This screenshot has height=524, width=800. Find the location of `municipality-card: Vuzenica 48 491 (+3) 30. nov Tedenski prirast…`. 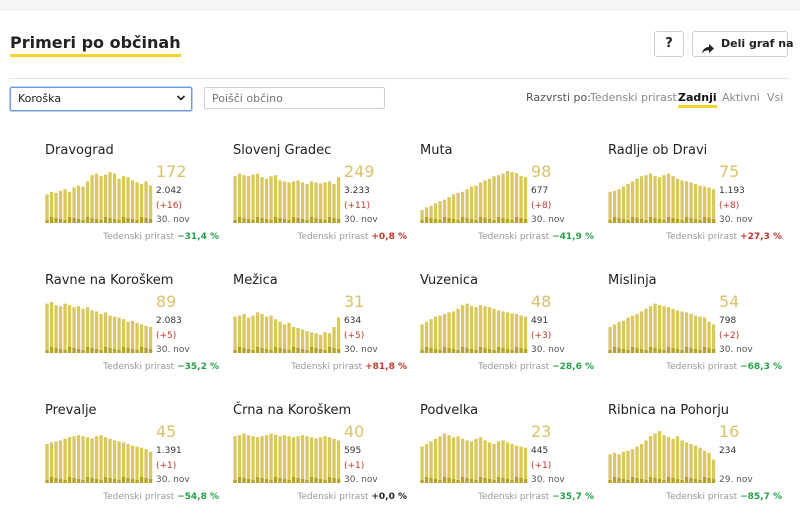

municipality-card: Vuzenica 48 491 (+3) 30. nov Tedenski prirast… is located at coordinates (510, 328).